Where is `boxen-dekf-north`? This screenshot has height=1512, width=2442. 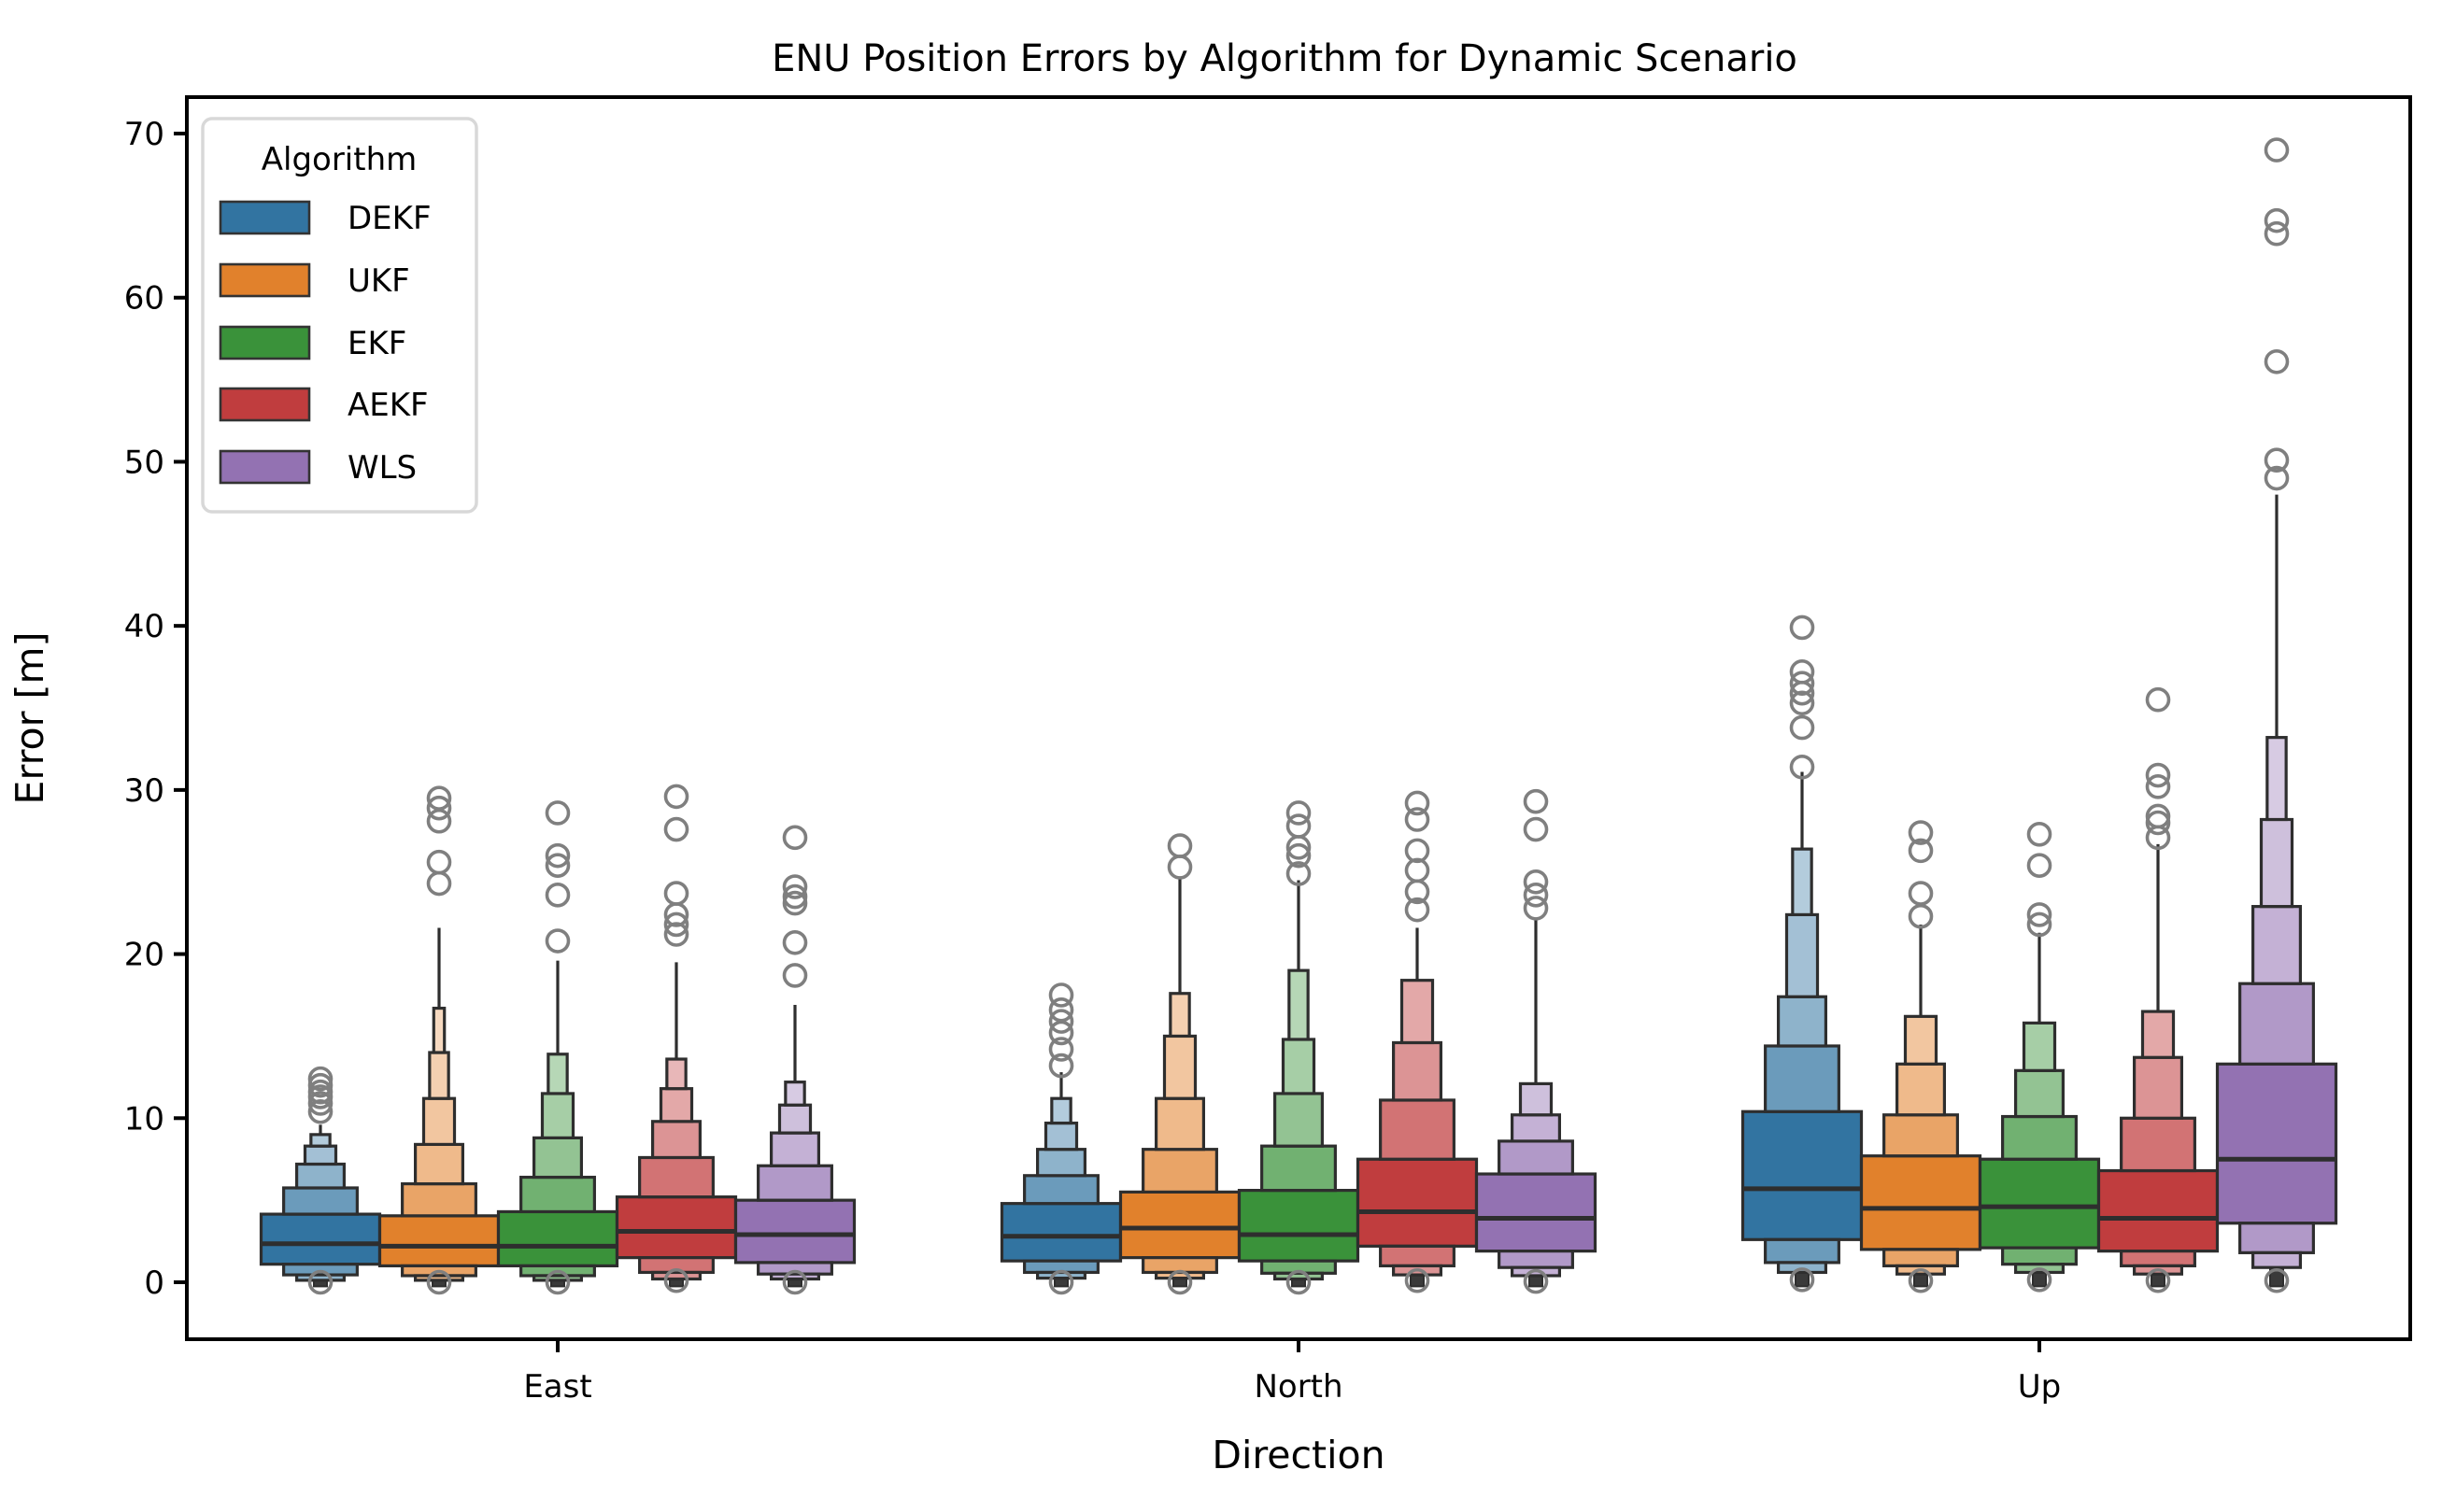 boxen-dekf-north is located at coordinates (1061, 1139).